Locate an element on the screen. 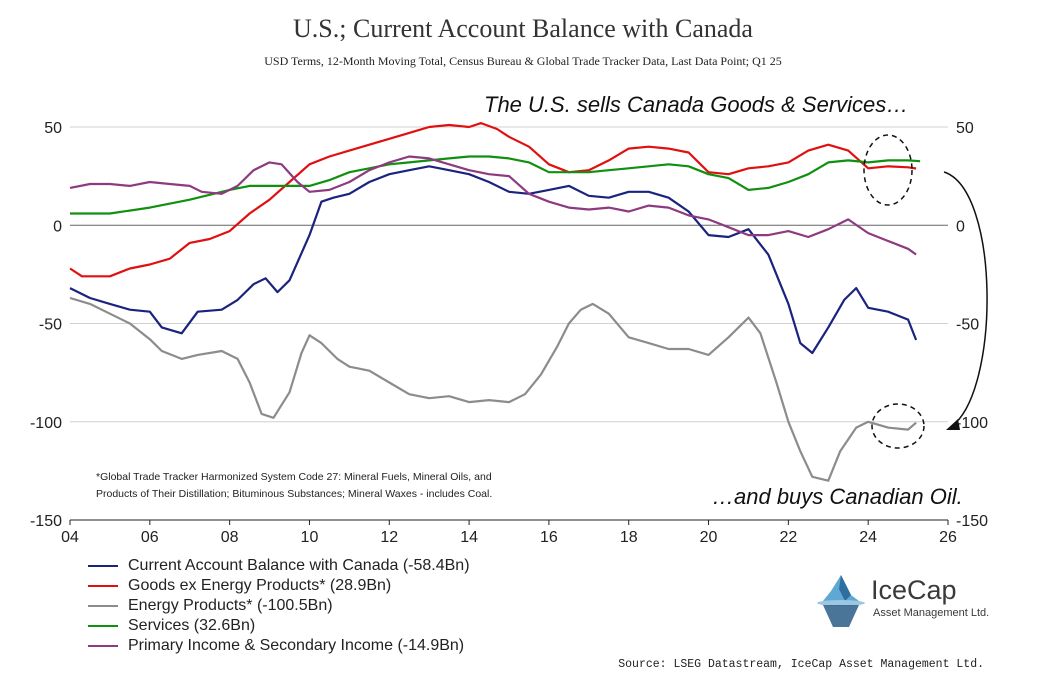 The image size is (1046, 694). x-tick-label: 12 is located at coordinates (389, 537).